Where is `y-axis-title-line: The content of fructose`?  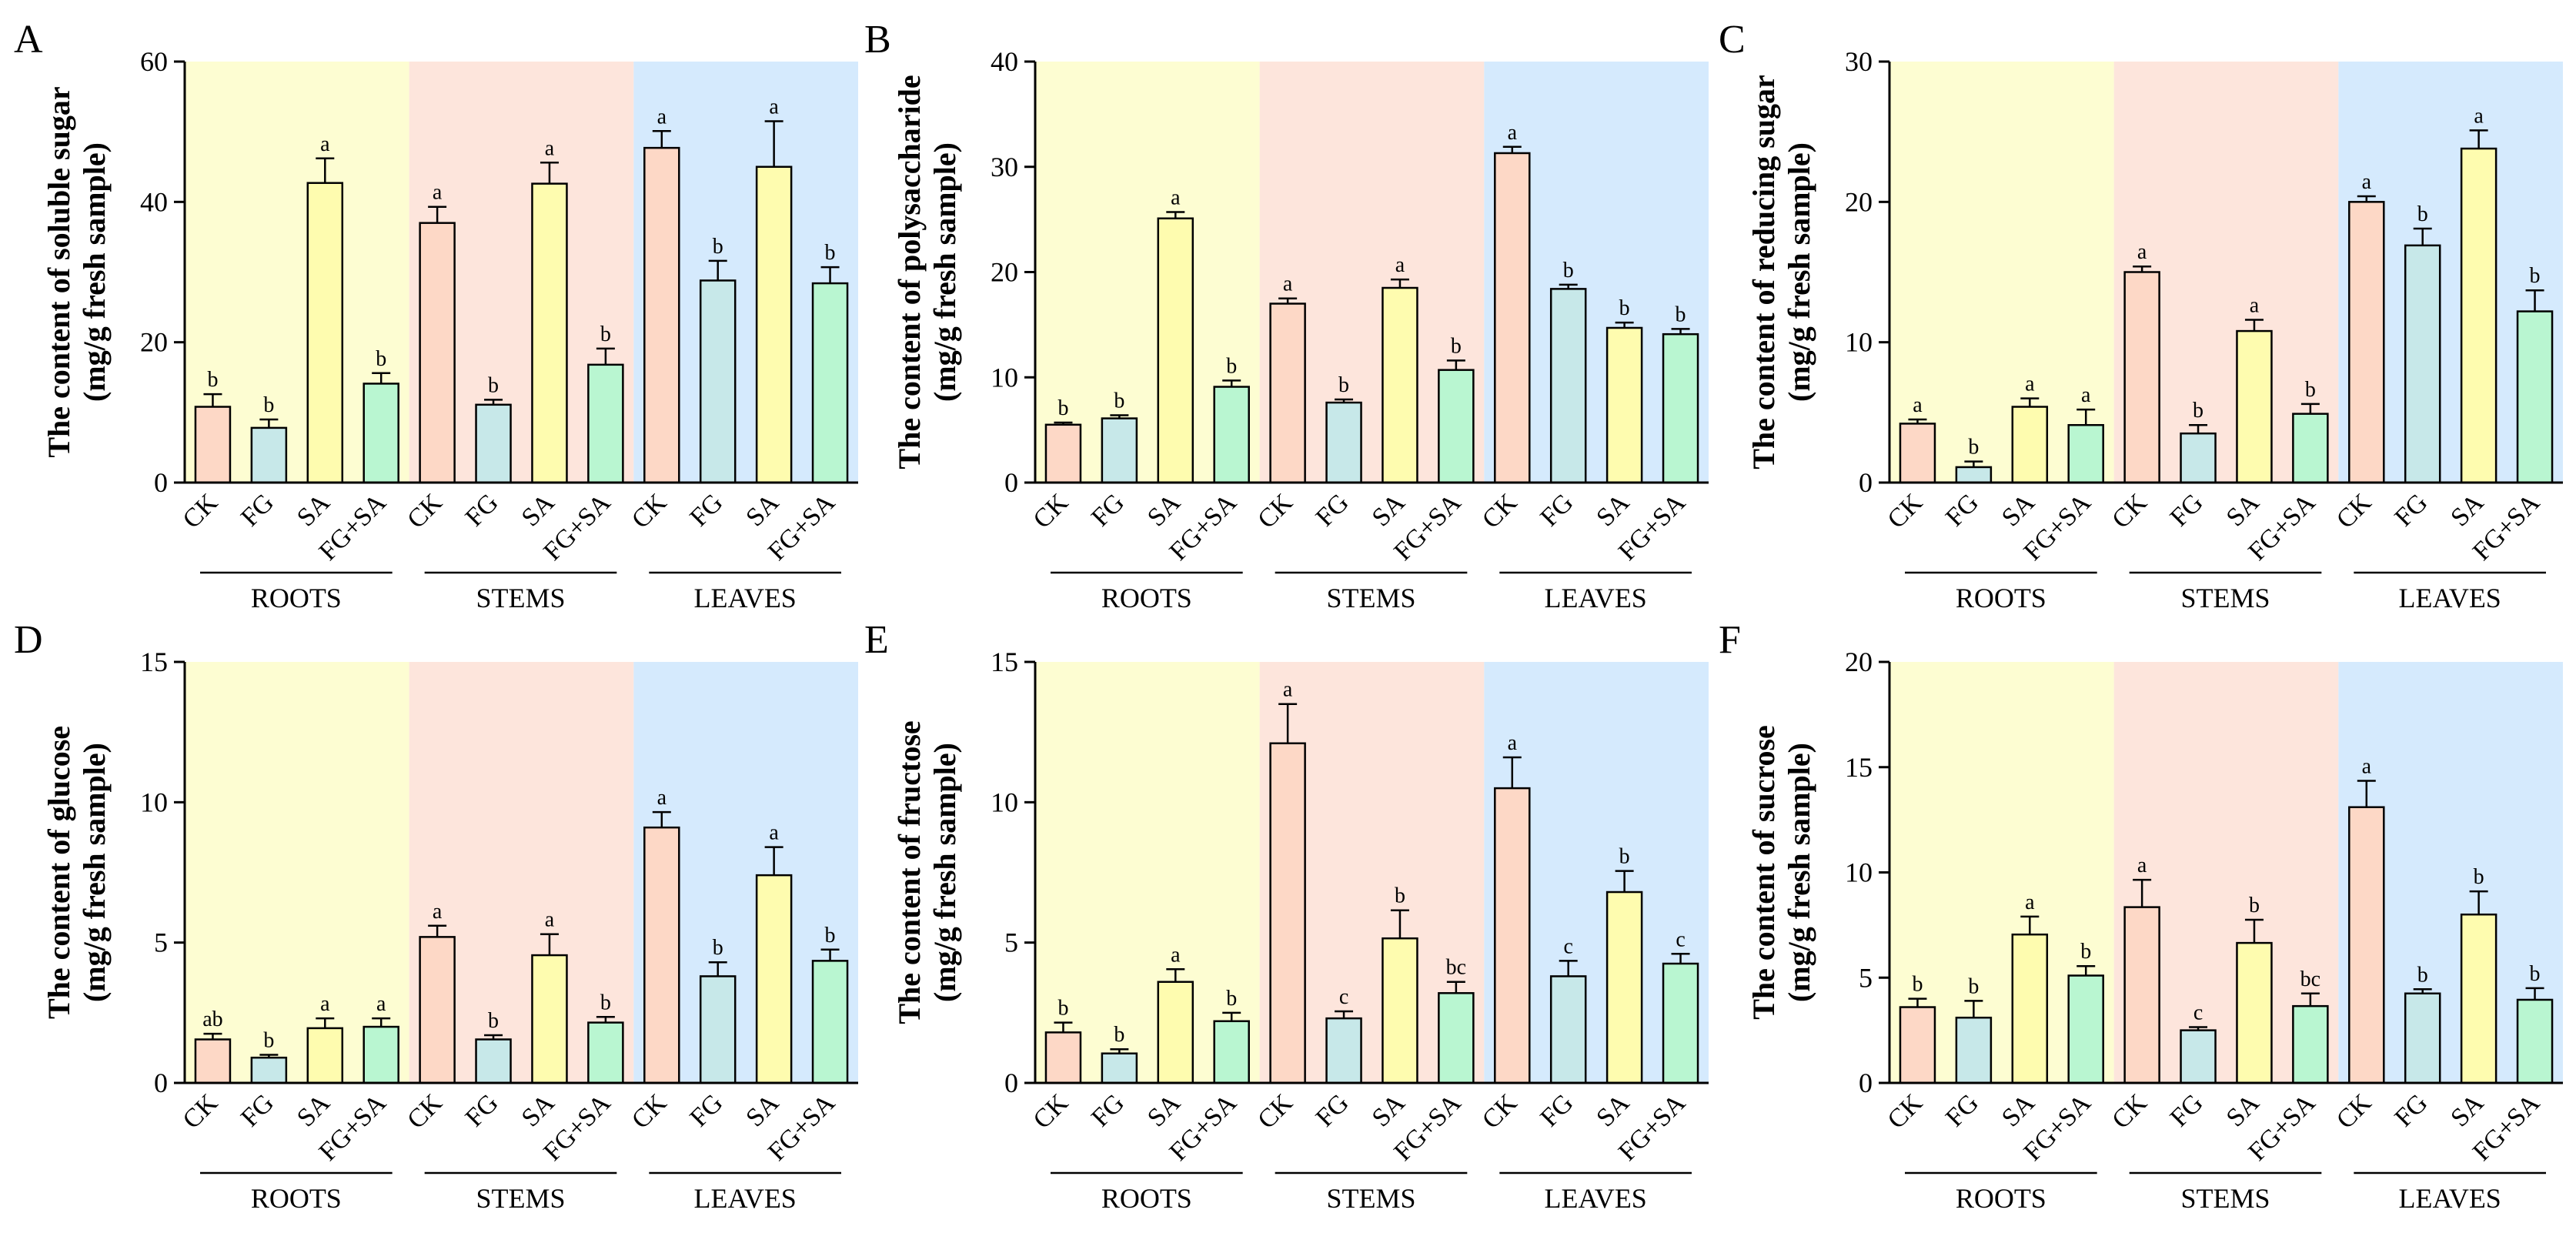
y-axis-title-line: The content of fructose is located at coordinates (909, 872).